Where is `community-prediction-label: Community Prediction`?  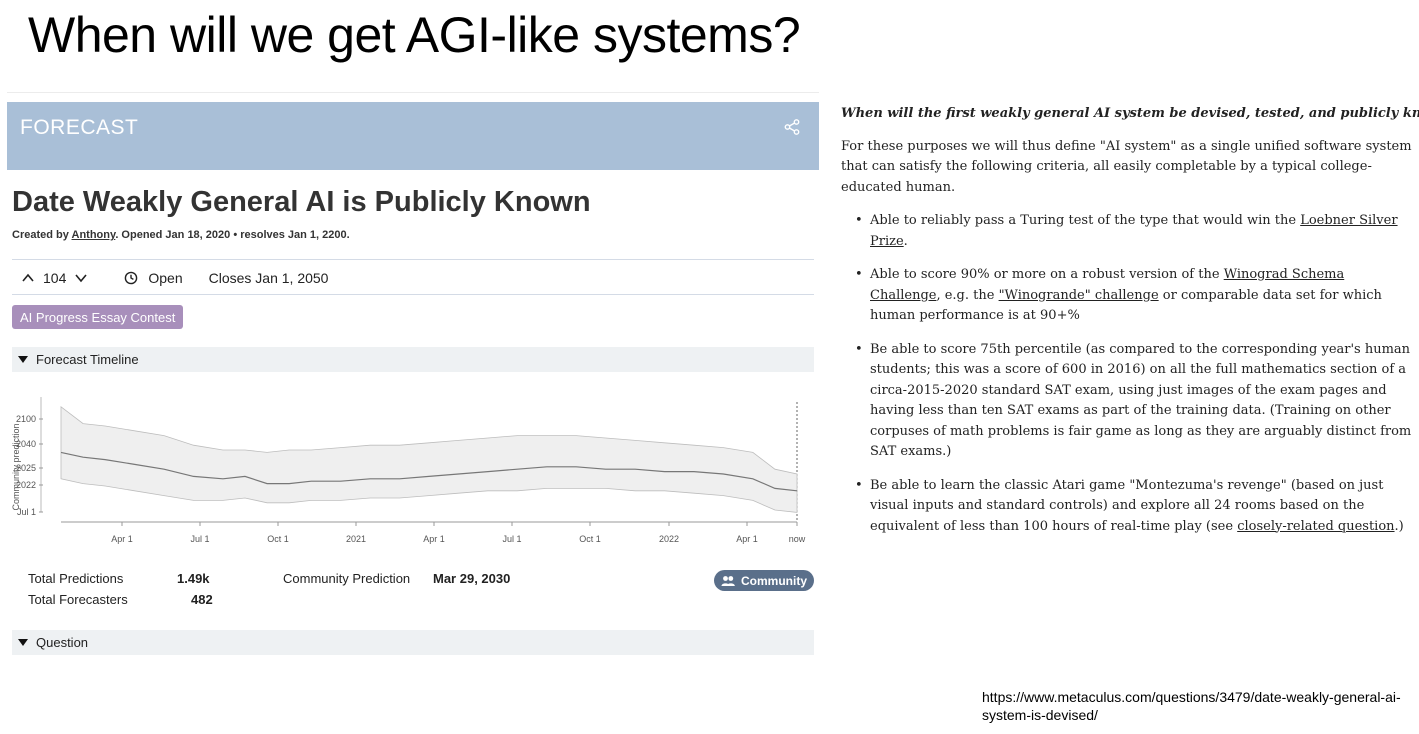 community-prediction-label: Community Prediction is located at coordinates (347, 578).